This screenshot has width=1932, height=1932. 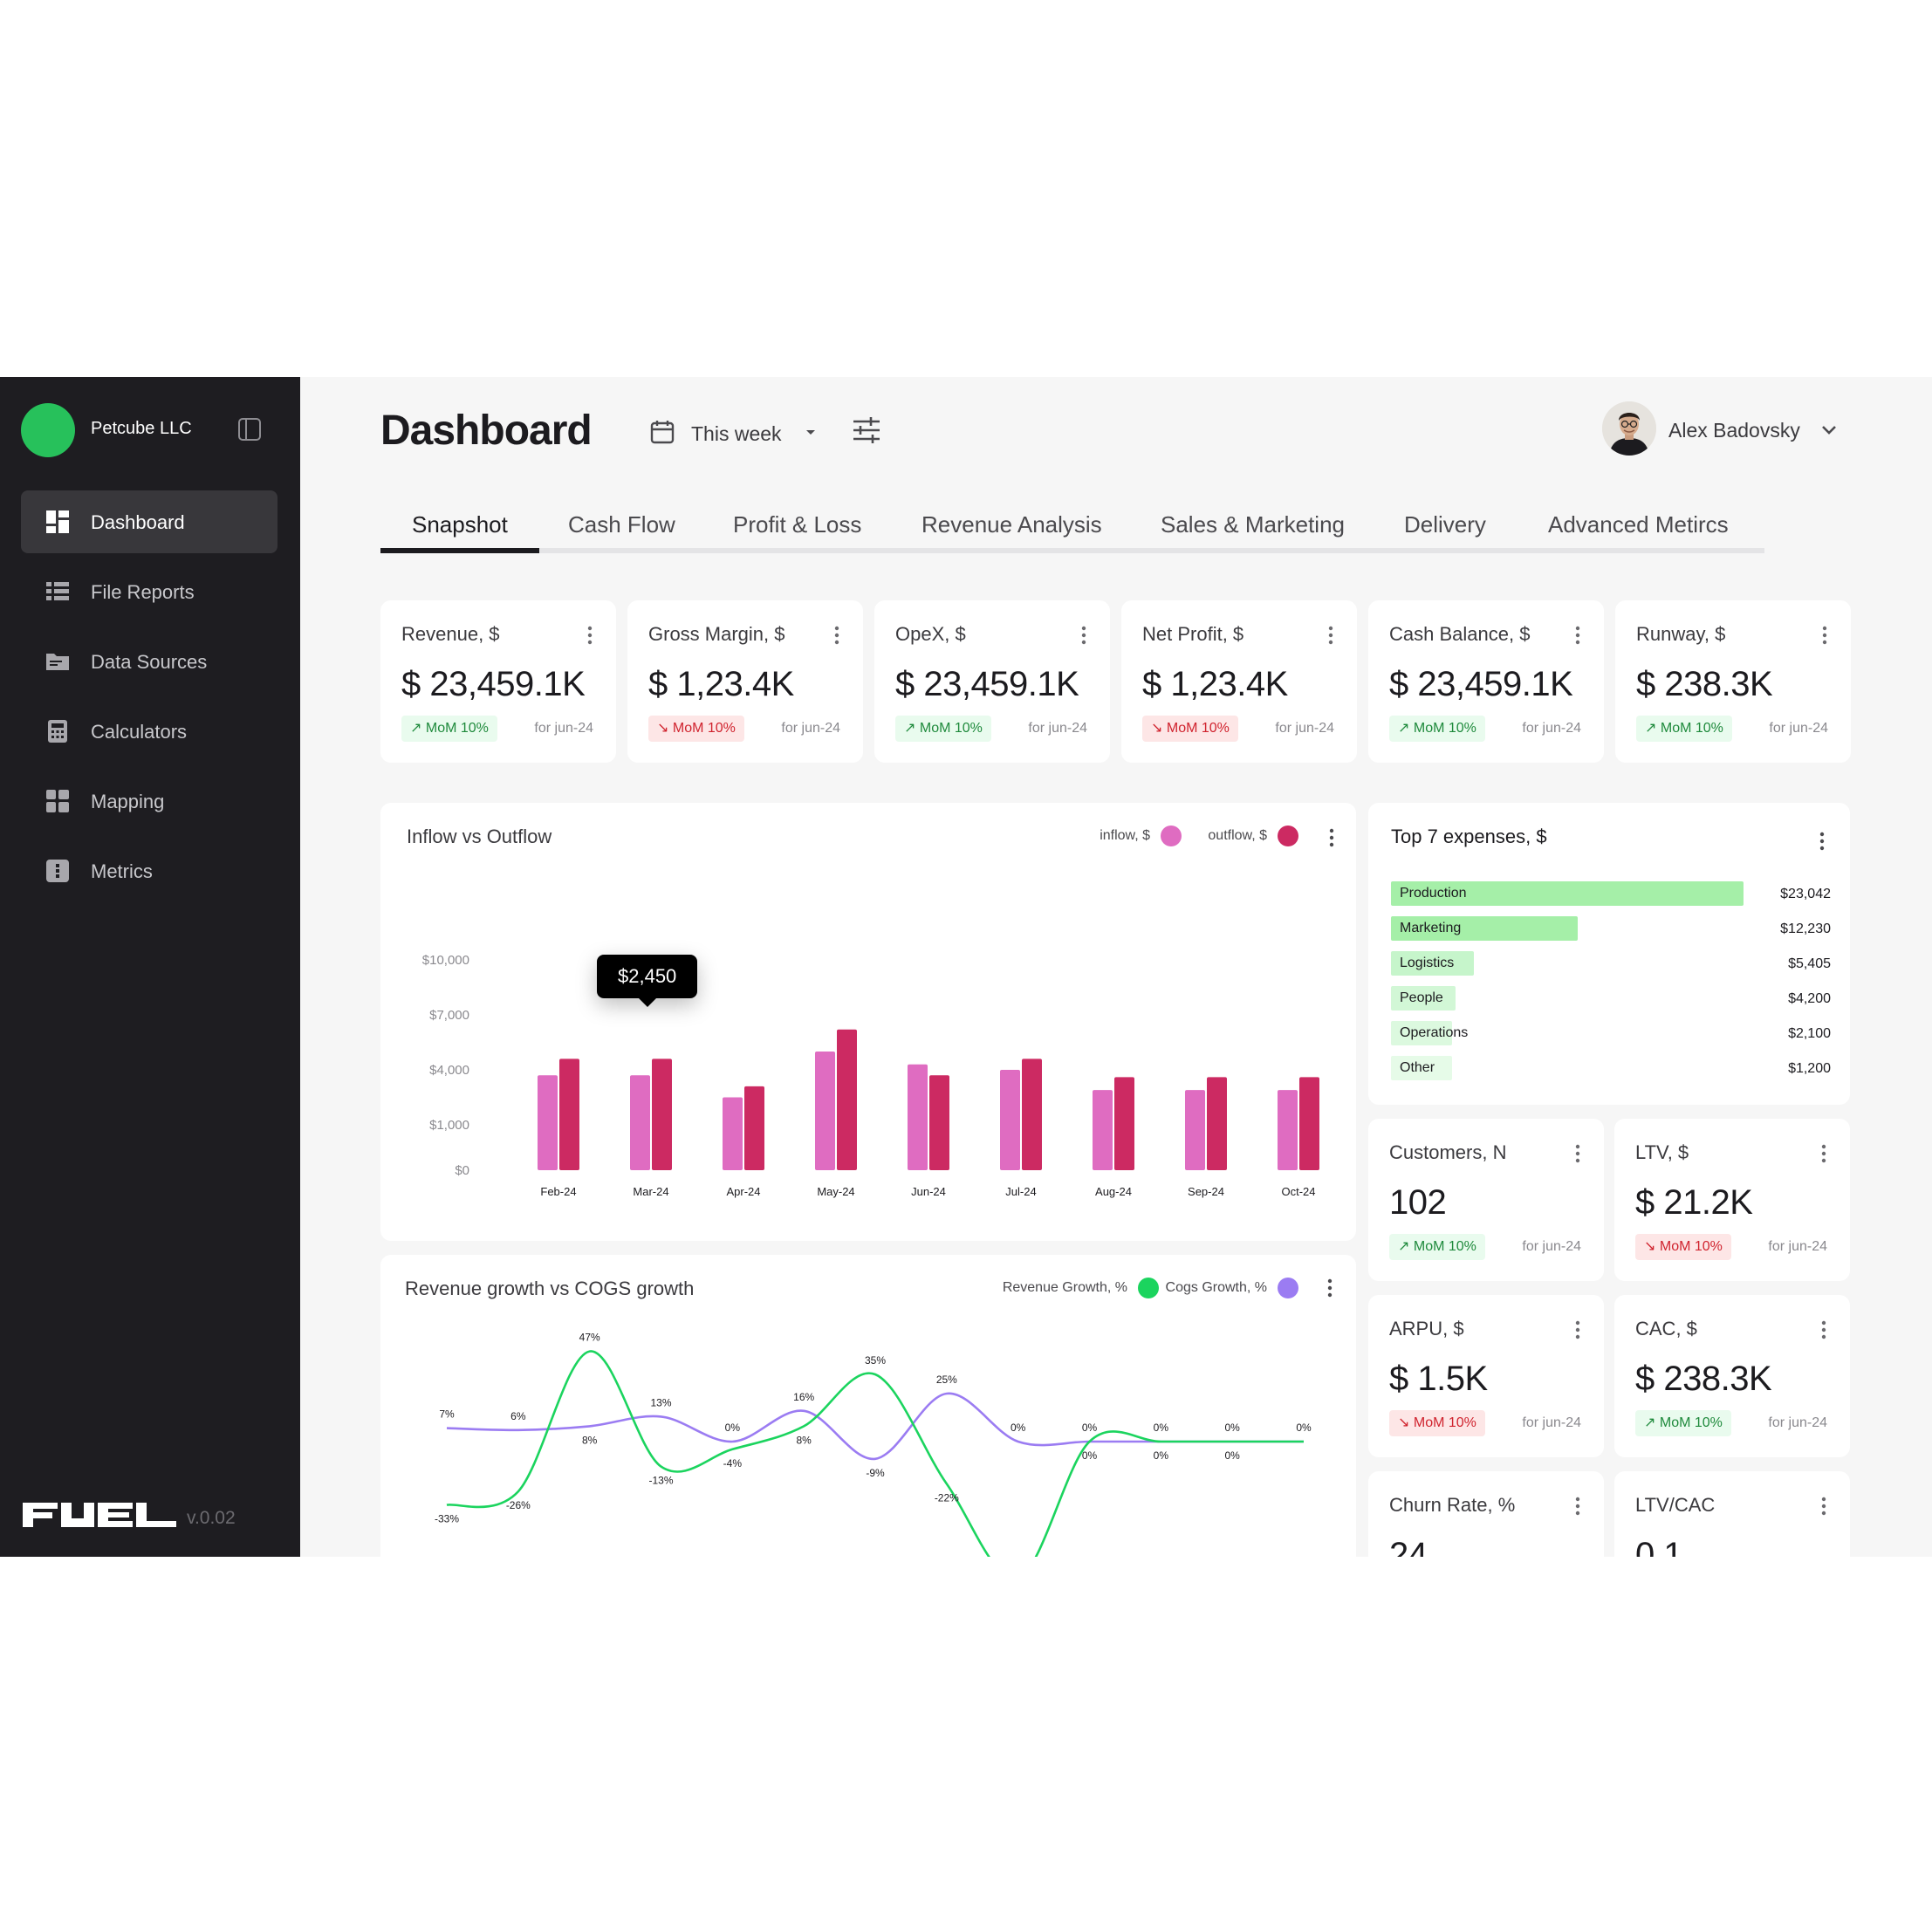 I want to click on tab-delivery: Delivery, so click(x=1445, y=524).